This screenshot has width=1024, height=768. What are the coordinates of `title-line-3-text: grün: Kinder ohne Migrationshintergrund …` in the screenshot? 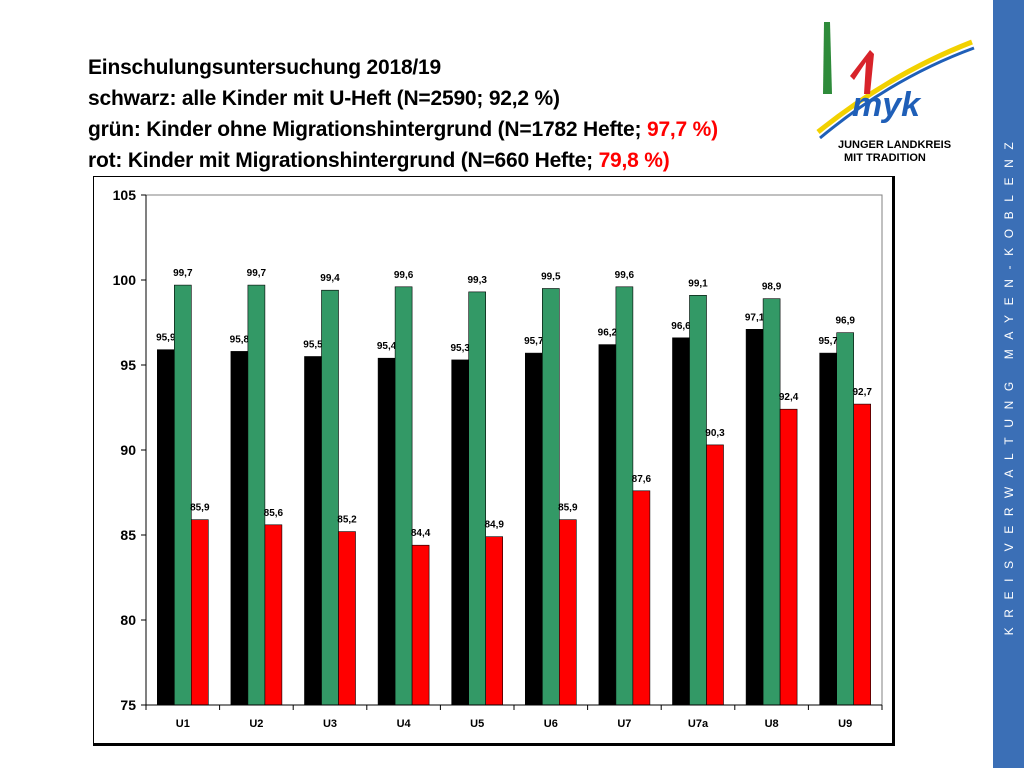 It's located at (367, 129).